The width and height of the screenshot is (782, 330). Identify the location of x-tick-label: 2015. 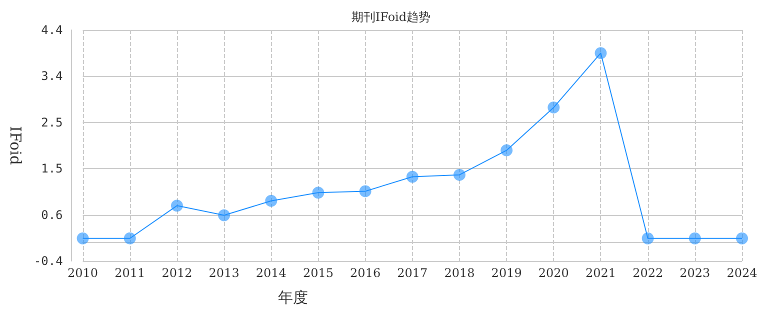
(318, 273).